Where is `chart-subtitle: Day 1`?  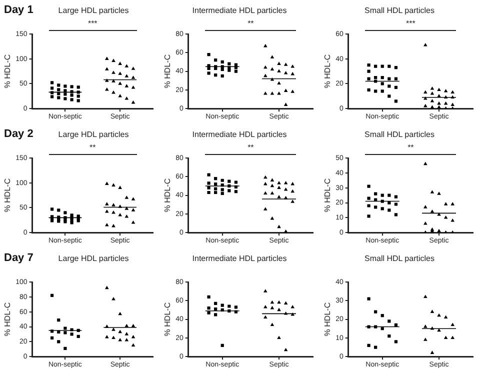
chart-subtitle: Day 1 is located at coordinates (19, 10).